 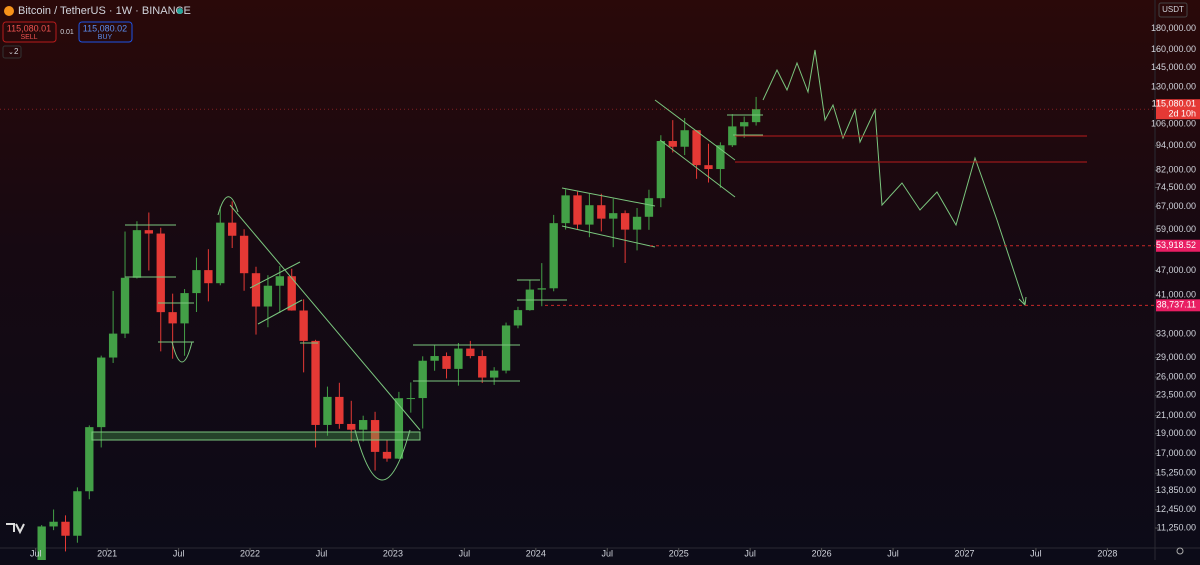 What do you see at coordinates (1176, 509) in the screenshot?
I see `y-tick-label: 12,450.00` at bounding box center [1176, 509].